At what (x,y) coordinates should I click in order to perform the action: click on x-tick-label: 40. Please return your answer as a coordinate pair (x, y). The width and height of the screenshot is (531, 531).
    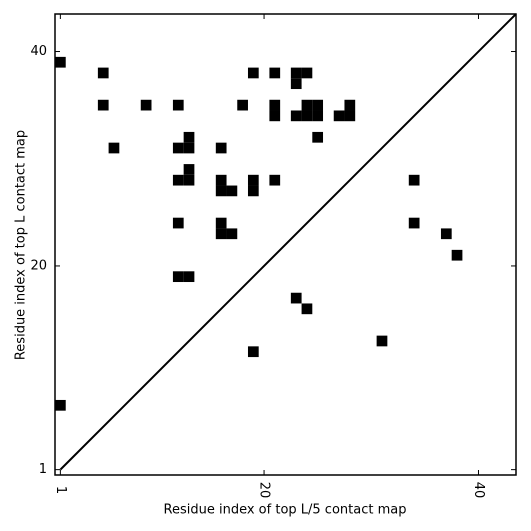
    Looking at the image, I should click on (478, 490).